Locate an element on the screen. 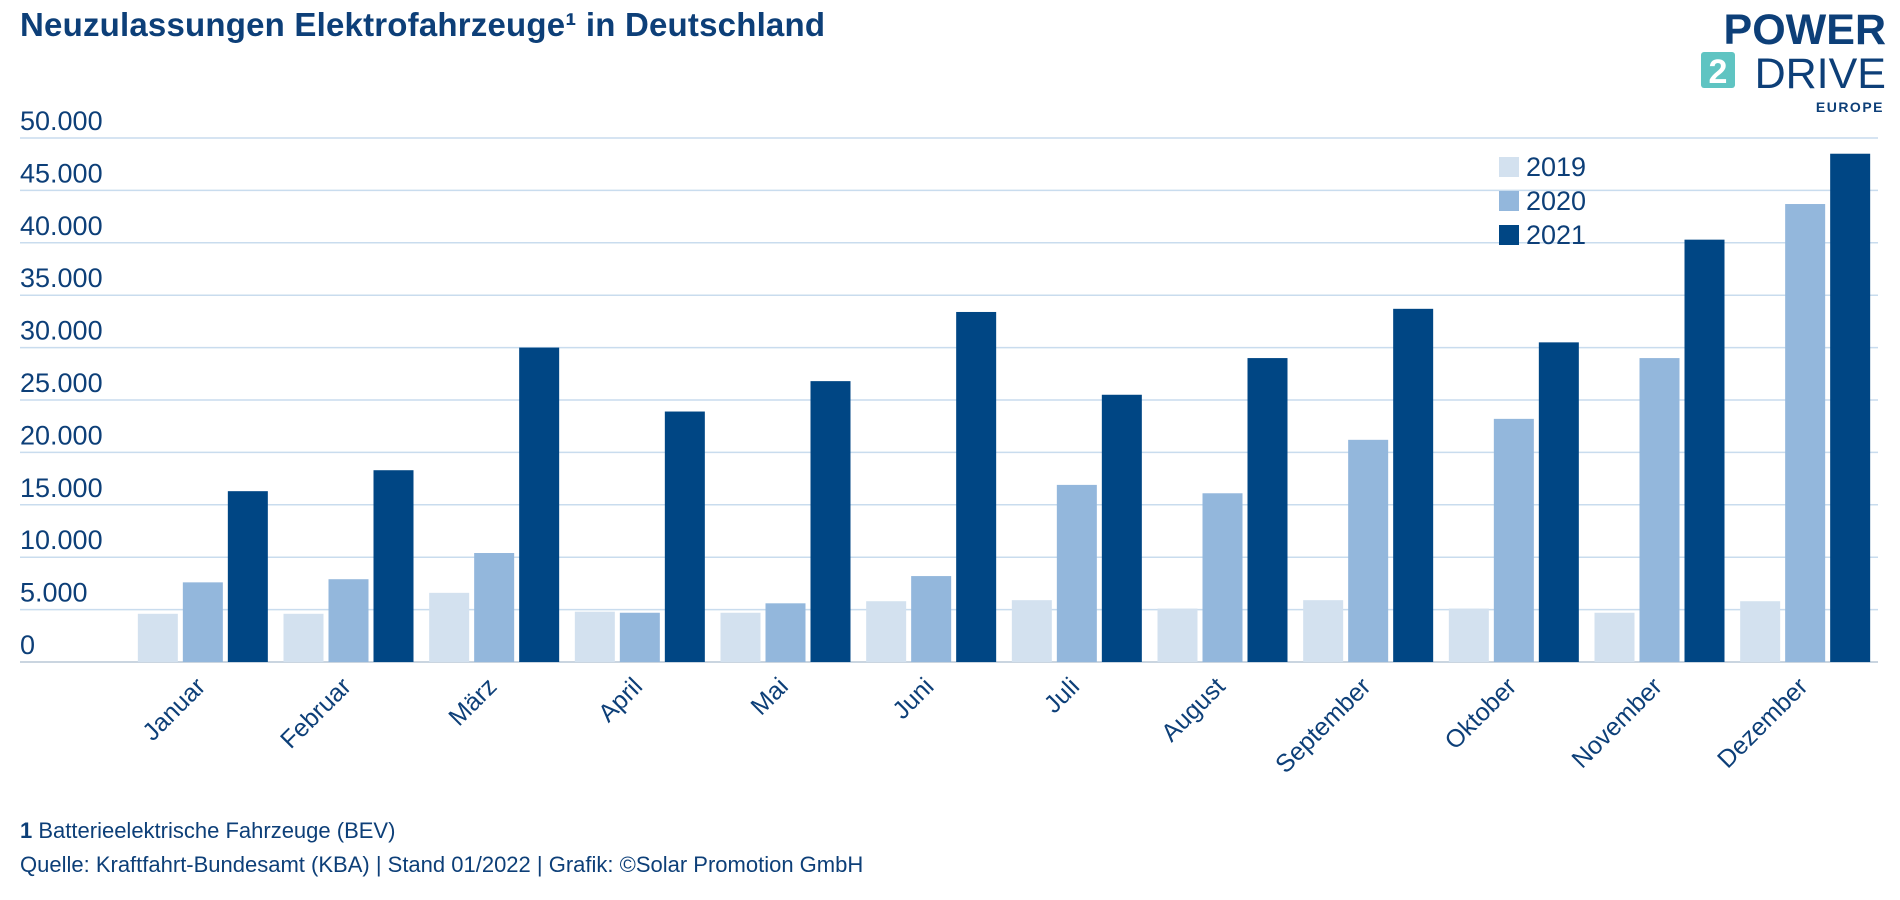 This screenshot has height=900, width=1900. logo-power-text: POWER is located at coordinates (1805, 30).